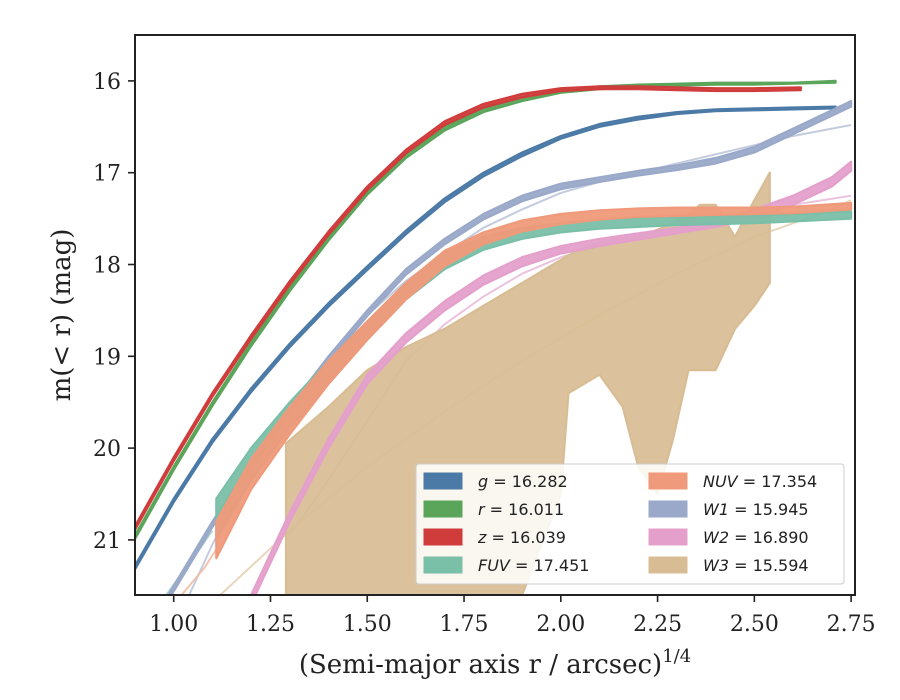 This screenshot has width=900, height=700. What do you see at coordinates (533, 565) in the screenshot?
I see `legend-label: FUV = 17.451` at bounding box center [533, 565].